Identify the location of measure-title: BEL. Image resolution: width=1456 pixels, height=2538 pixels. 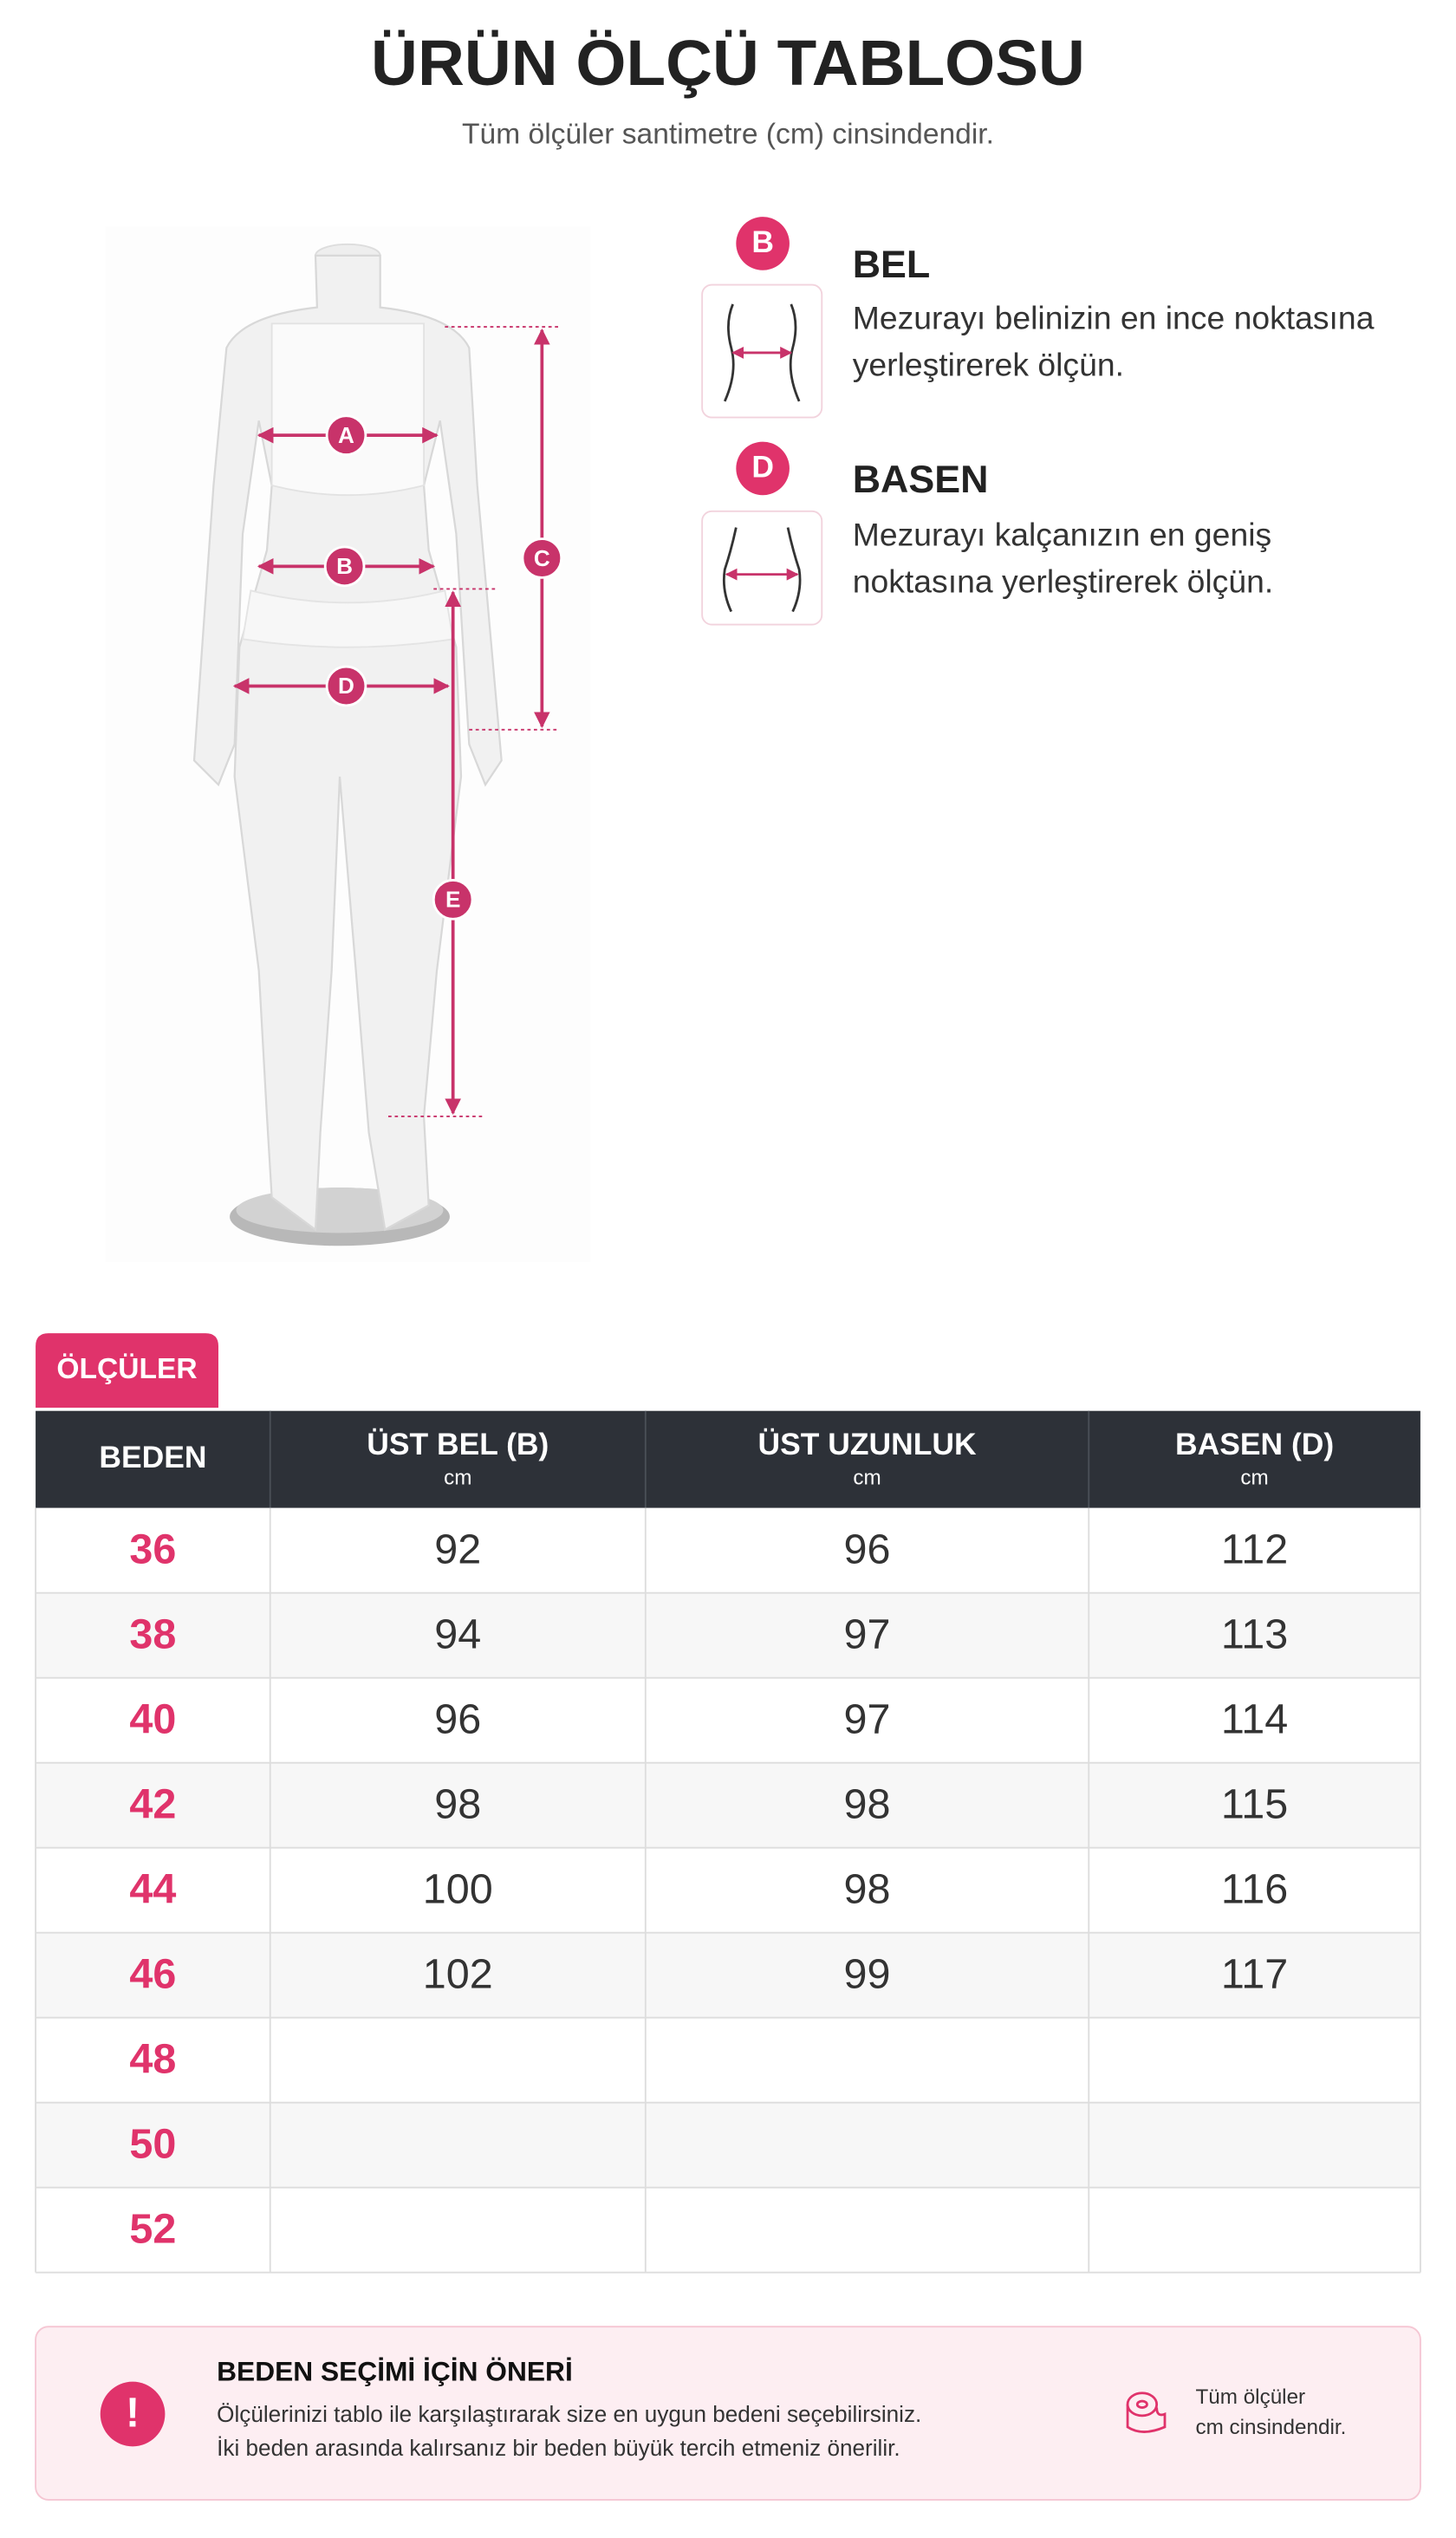
(892, 264).